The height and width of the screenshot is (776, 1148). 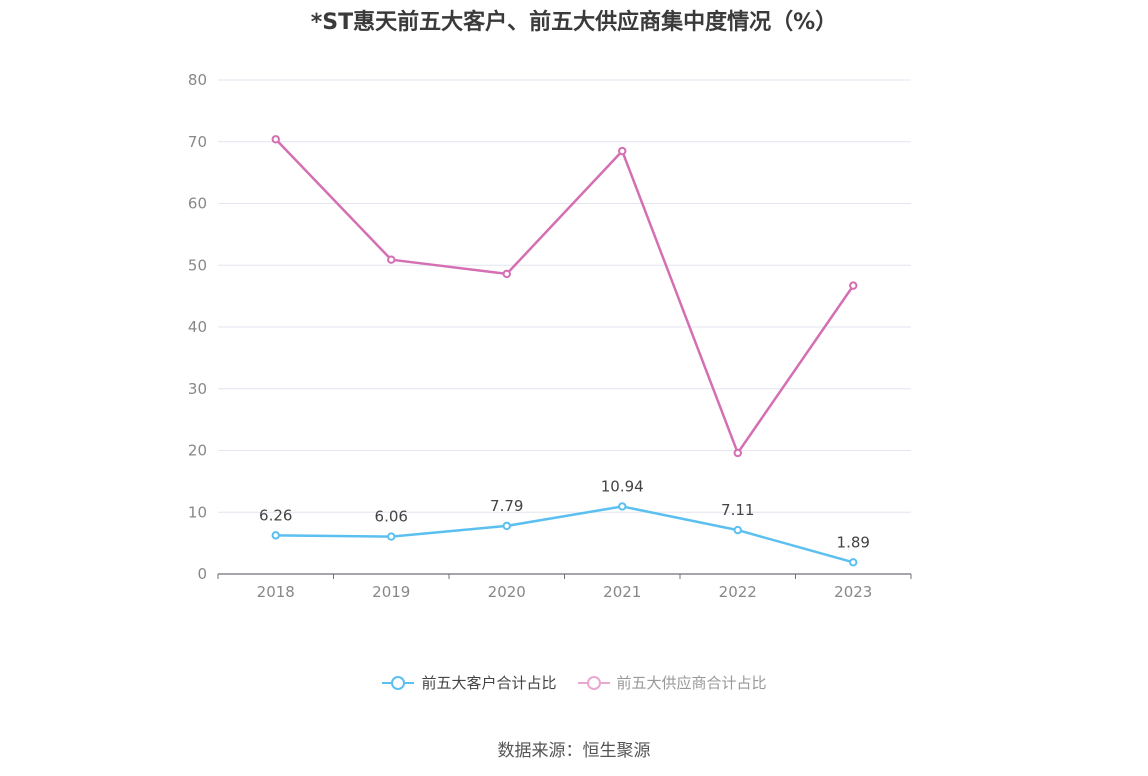 What do you see at coordinates (853, 592) in the screenshot?
I see `x-tick-label: 2023` at bounding box center [853, 592].